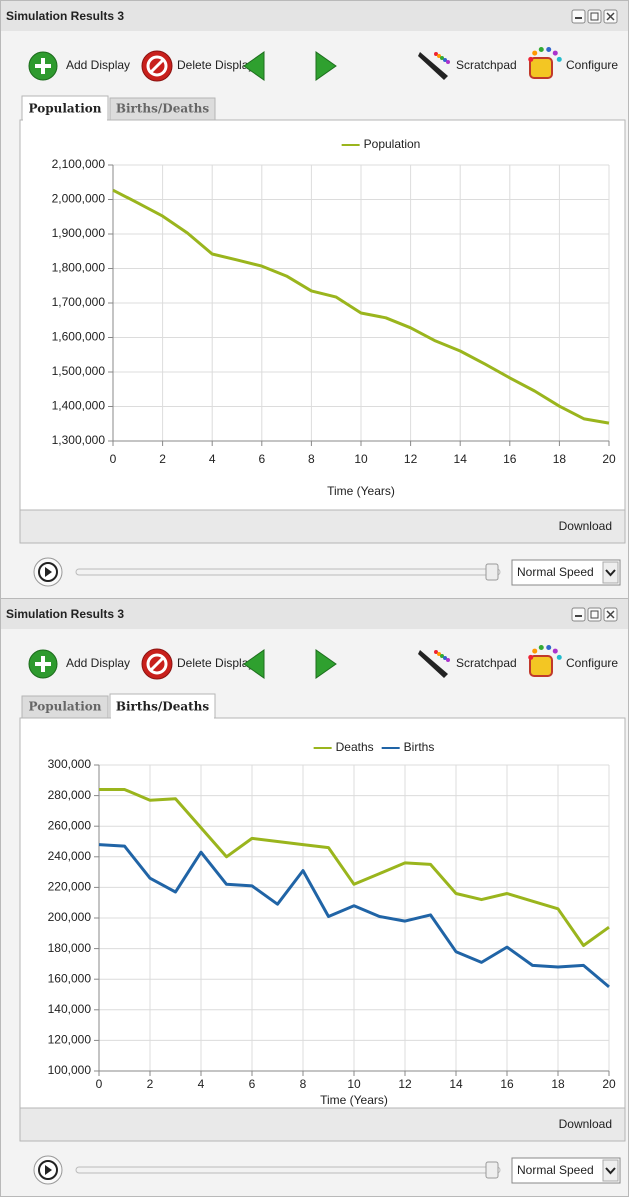 The image size is (630, 1203). What do you see at coordinates (79, 302) in the screenshot?
I see `y-tick-label: 1,700,000` at bounding box center [79, 302].